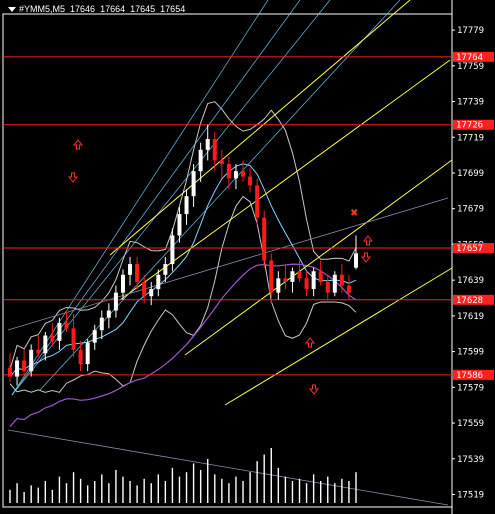 This screenshot has width=495, height=514. What do you see at coordinates (338, 336) in the screenshot?
I see `channel-line` at bounding box center [338, 336].